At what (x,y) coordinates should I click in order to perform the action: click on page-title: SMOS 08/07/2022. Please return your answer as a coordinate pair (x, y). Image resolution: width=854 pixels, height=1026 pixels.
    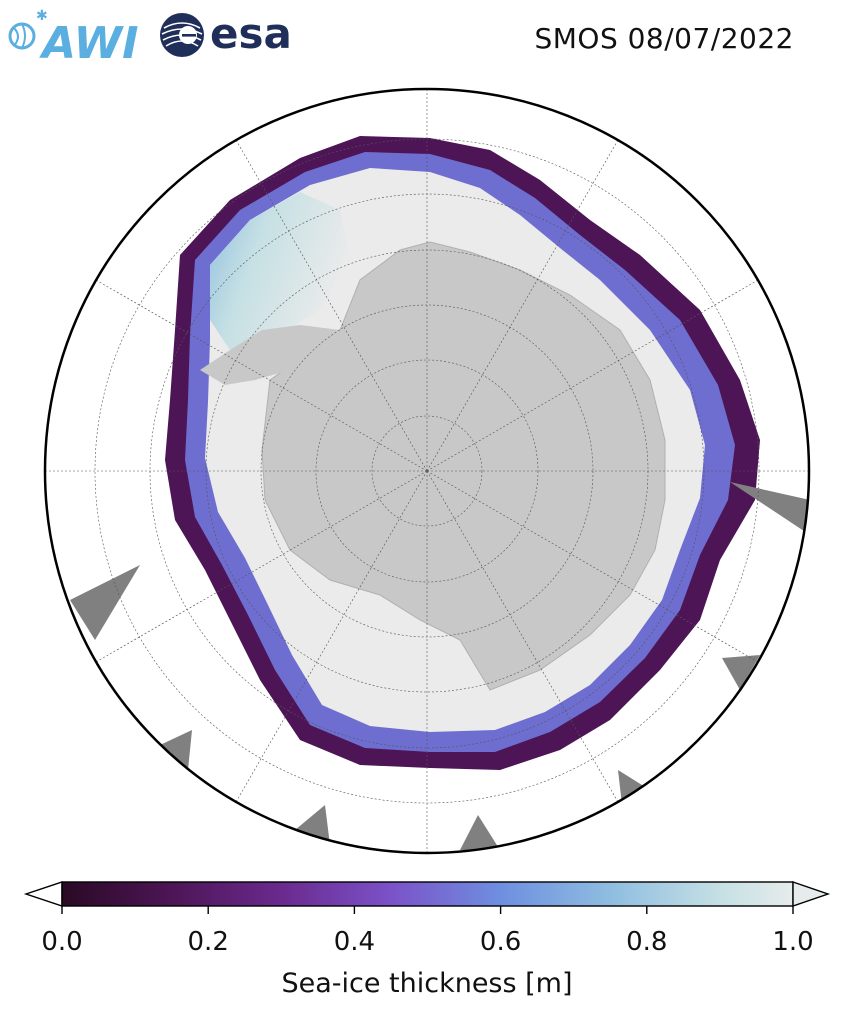
    Looking at the image, I should click on (664, 38).